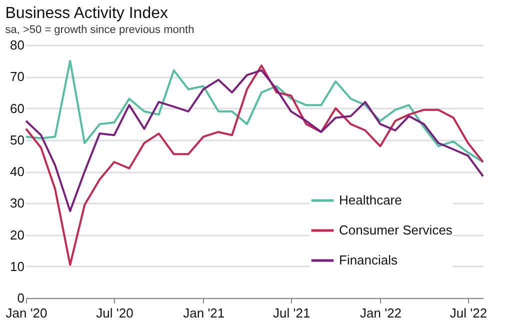 This screenshot has height=325, width=510. What do you see at coordinates (17, 203) in the screenshot?
I see `y-tick-label: 30` at bounding box center [17, 203].